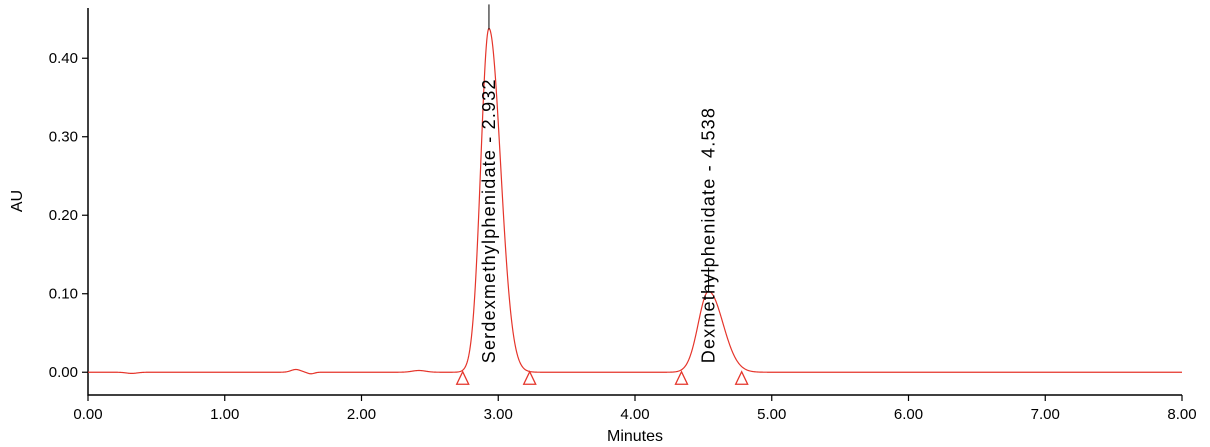  What do you see at coordinates (17, 201) in the screenshot?
I see `y-axis-title: AU` at bounding box center [17, 201].